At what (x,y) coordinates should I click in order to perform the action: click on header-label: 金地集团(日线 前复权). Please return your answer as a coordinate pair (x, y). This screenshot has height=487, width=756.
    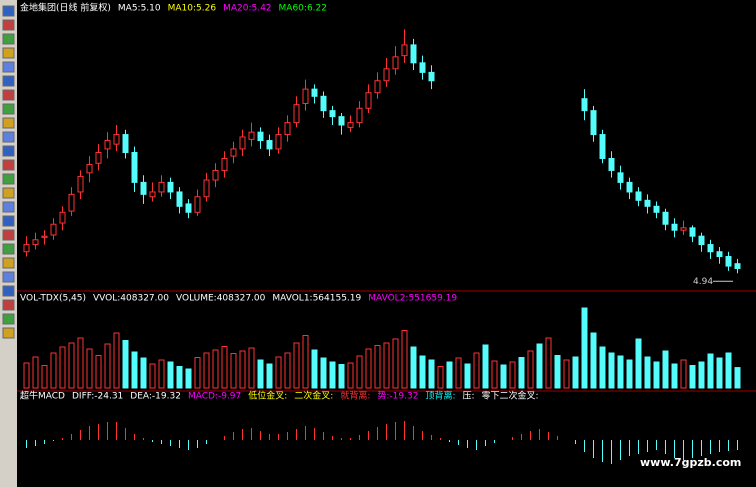
    Looking at the image, I should click on (65, 8).